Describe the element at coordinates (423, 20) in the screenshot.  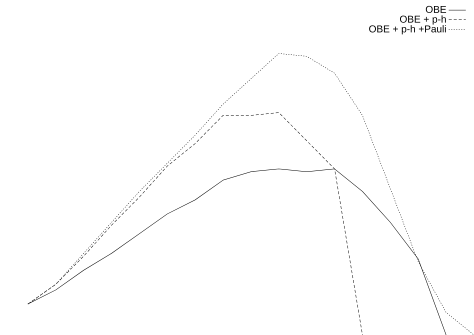
I see `legend-label: OBE + p-h` at that location.